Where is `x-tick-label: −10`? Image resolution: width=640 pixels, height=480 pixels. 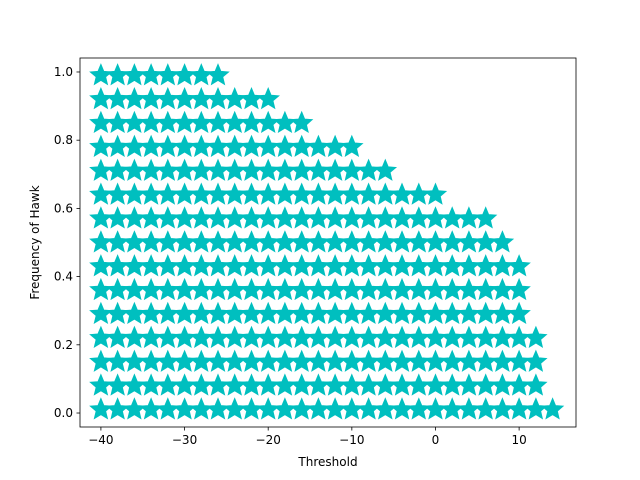 x-tick-label: −10 is located at coordinates (351, 440).